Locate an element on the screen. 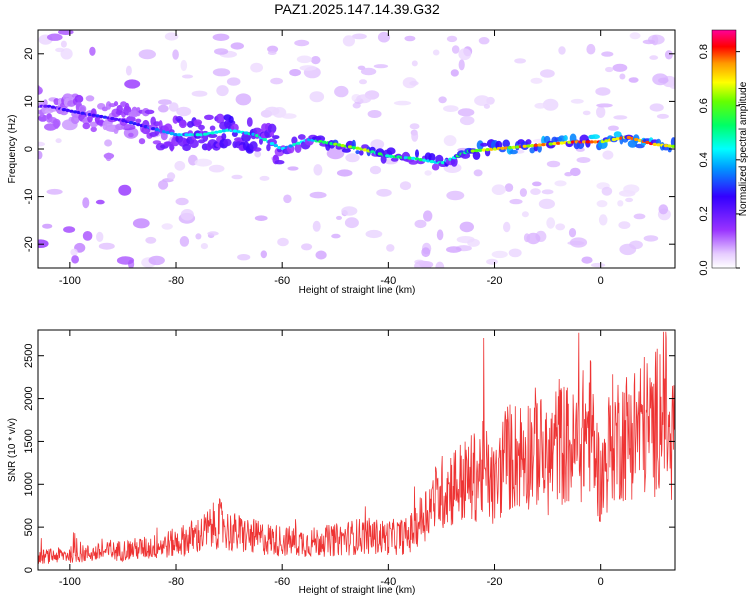 The width and height of the screenshot is (750, 600). chart-title: PAZ1.2025.147.14.39.G32 is located at coordinates (357, 9).